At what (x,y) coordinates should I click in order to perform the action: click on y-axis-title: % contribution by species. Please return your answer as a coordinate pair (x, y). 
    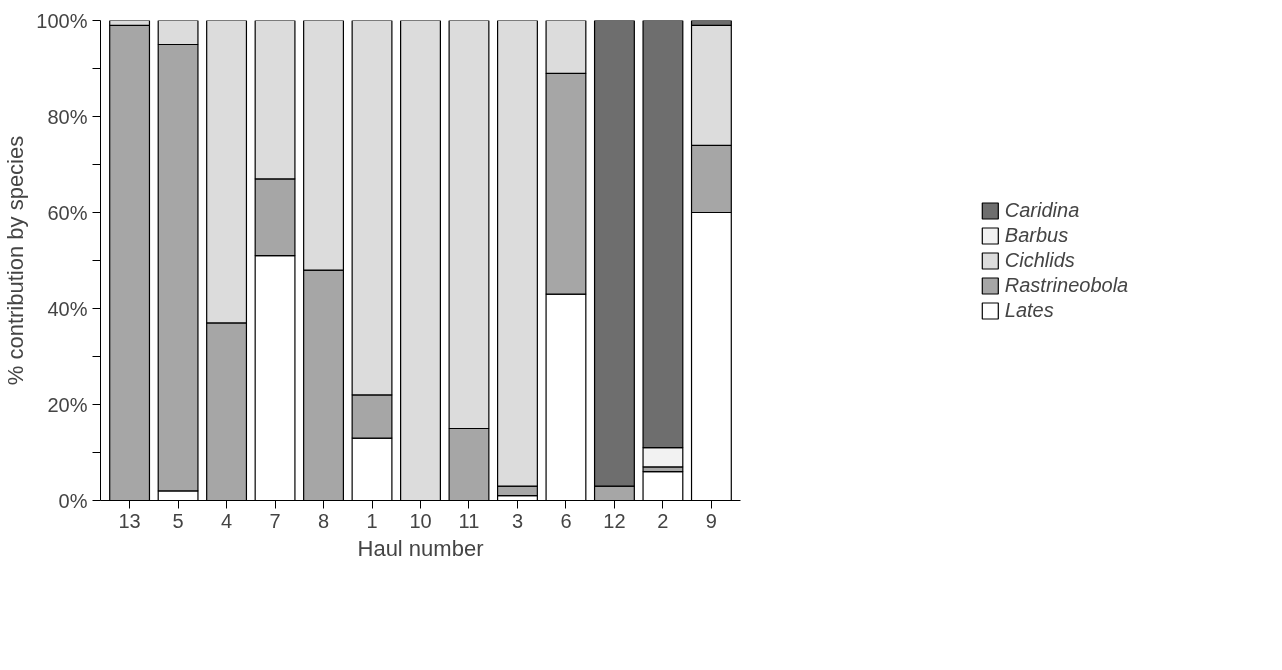
    Looking at the image, I should click on (16, 260).